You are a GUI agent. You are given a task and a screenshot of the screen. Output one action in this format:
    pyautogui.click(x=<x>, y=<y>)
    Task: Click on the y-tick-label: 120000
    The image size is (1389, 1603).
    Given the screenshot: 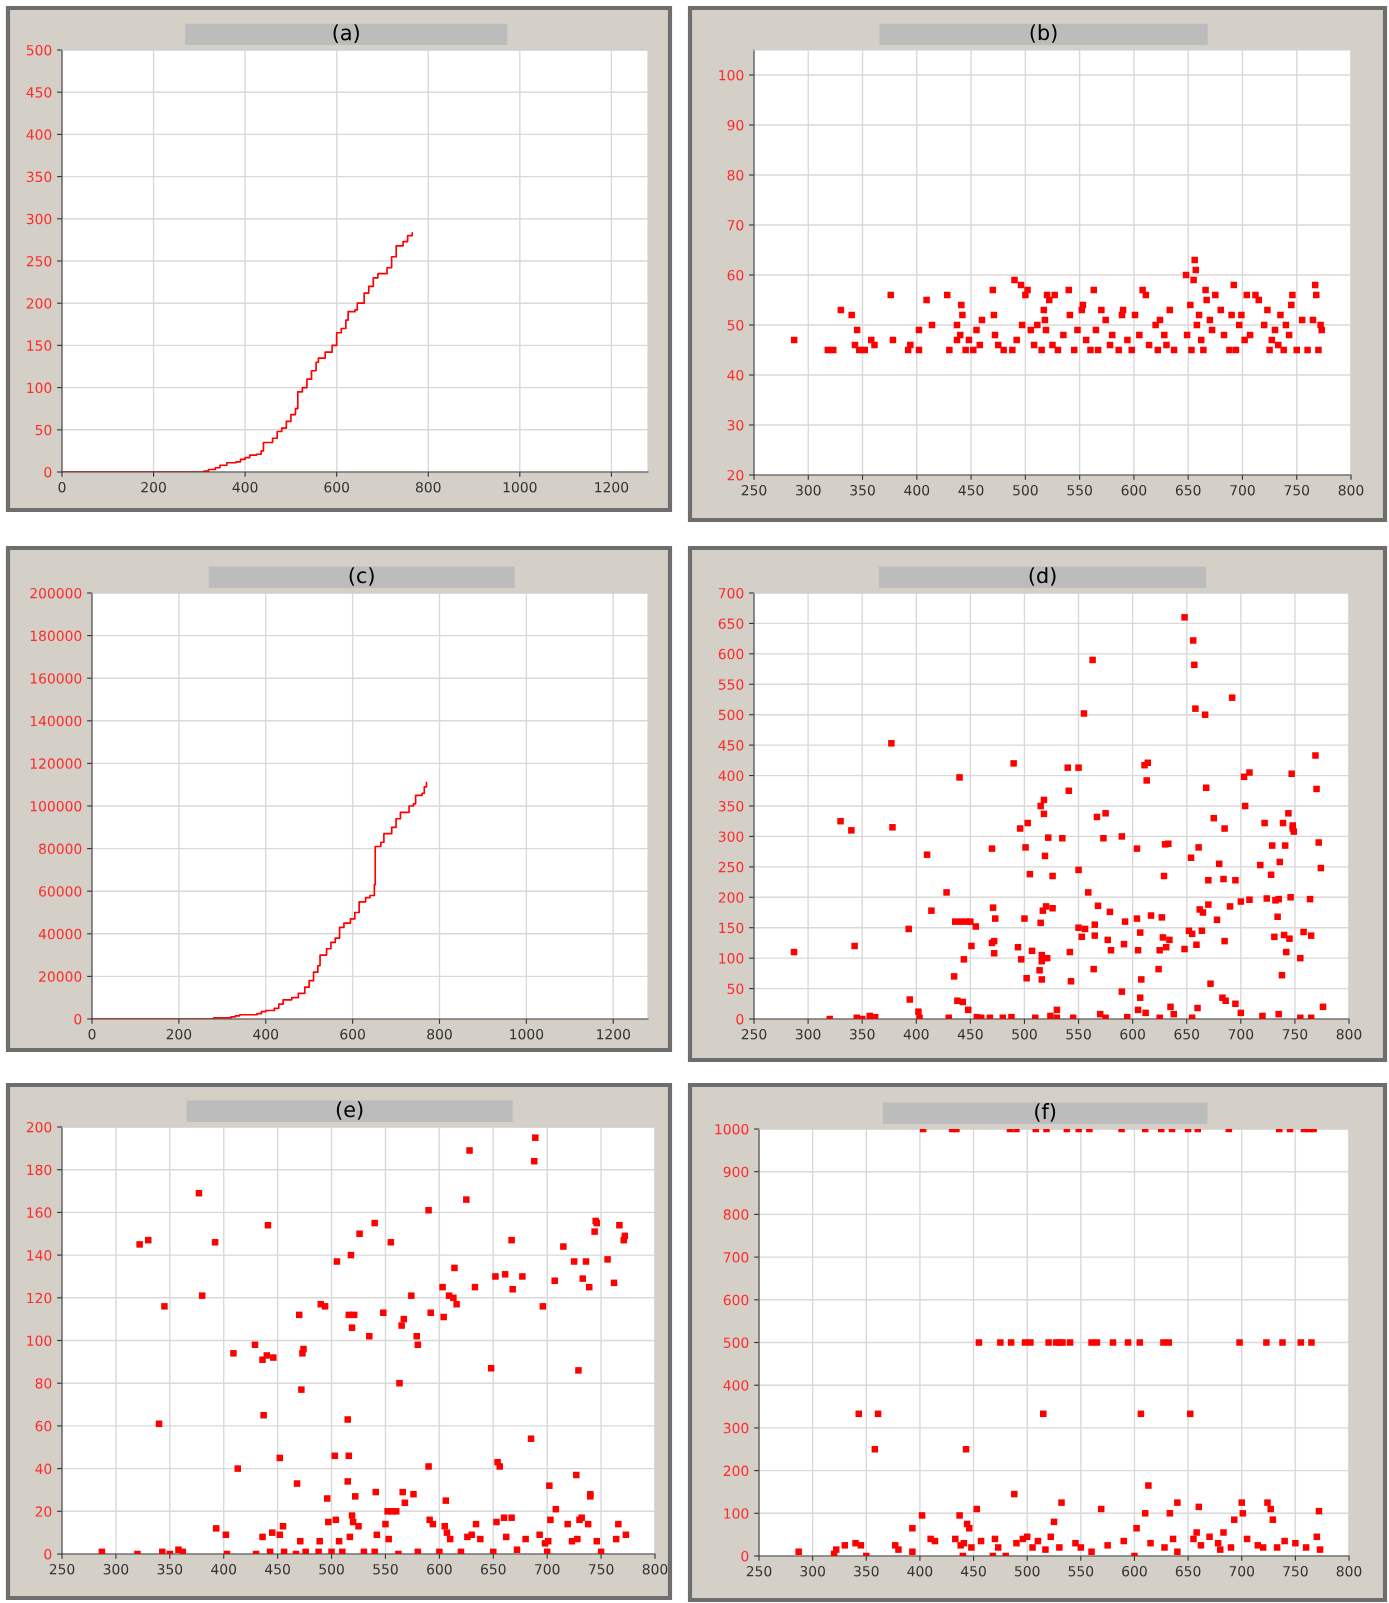 What is the action you would take?
    pyautogui.click(x=56, y=763)
    